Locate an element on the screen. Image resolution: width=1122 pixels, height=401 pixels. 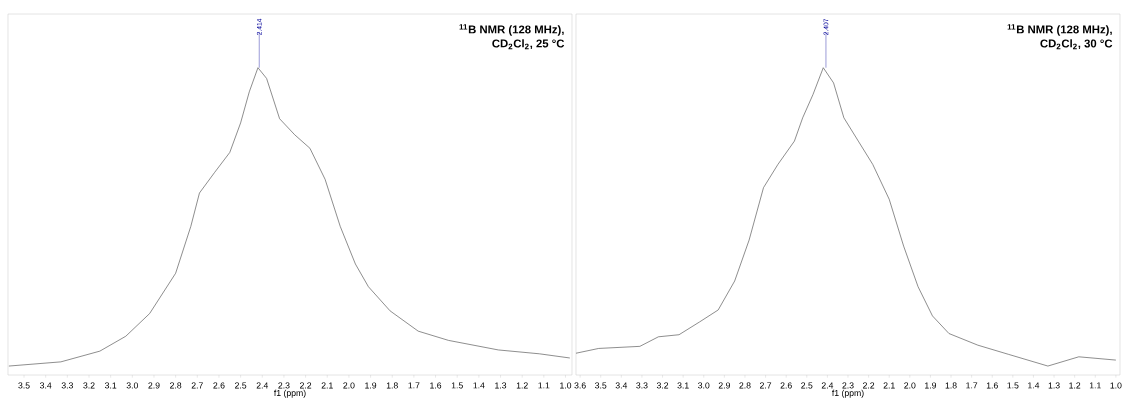
x-tick-label: 3.6 is located at coordinates (580, 385).